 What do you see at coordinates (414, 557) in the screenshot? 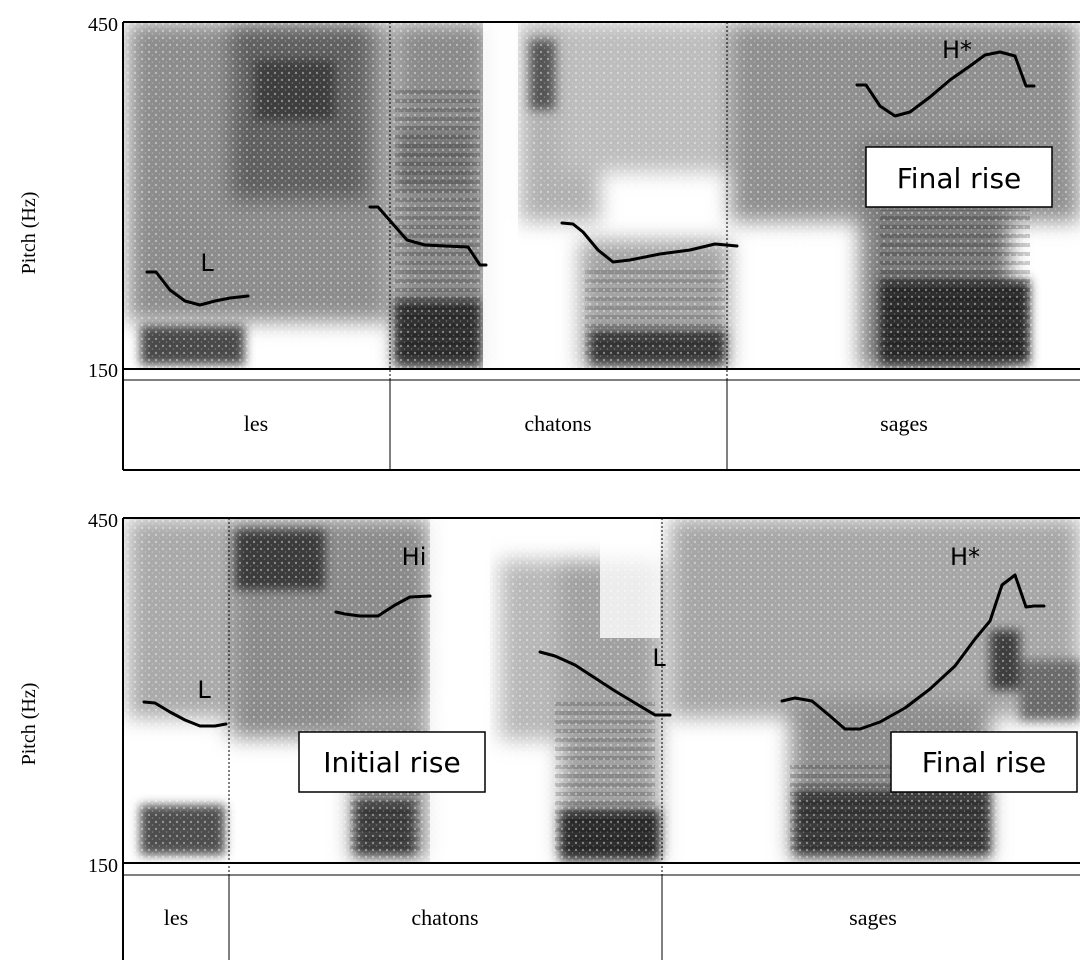
I see `tone-label: Hi` at bounding box center [414, 557].